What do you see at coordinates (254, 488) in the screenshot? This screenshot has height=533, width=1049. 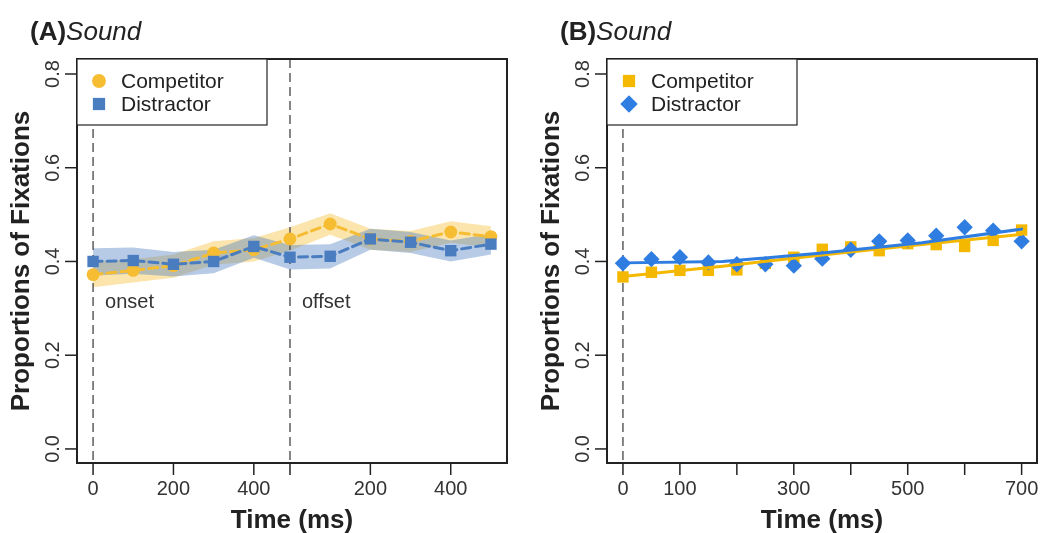 I see `x-tick-label: 400` at bounding box center [254, 488].